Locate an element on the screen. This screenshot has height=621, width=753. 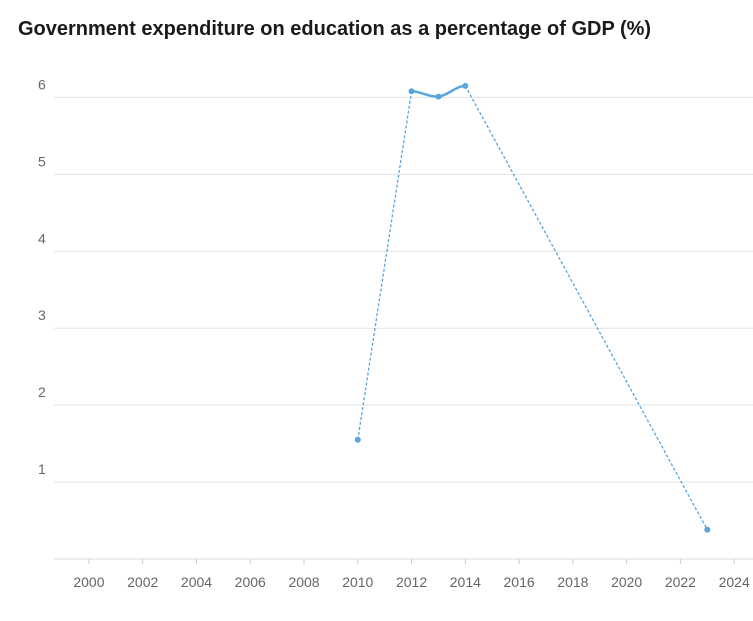
x-tick-label: 2016 is located at coordinates (519, 582).